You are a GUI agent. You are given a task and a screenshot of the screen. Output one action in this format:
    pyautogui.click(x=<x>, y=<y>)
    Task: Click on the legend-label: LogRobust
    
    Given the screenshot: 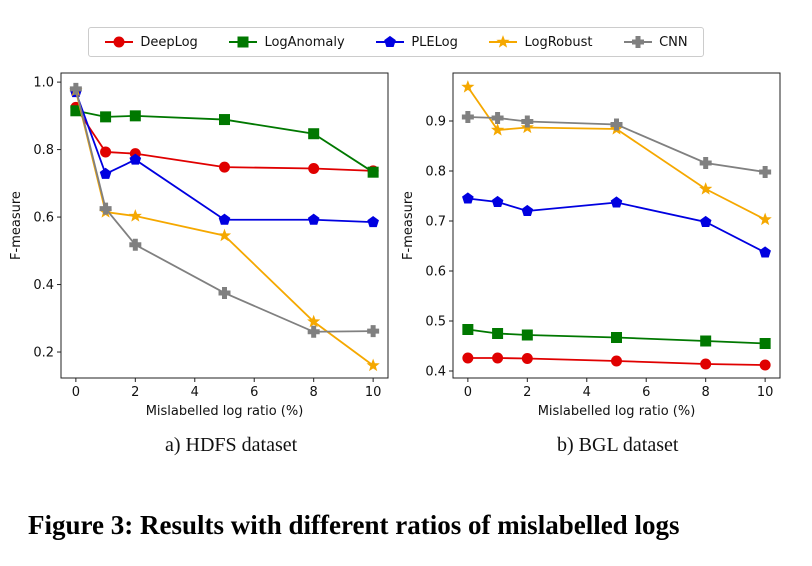 What is the action you would take?
    pyautogui.click(x=558, y=42)
    